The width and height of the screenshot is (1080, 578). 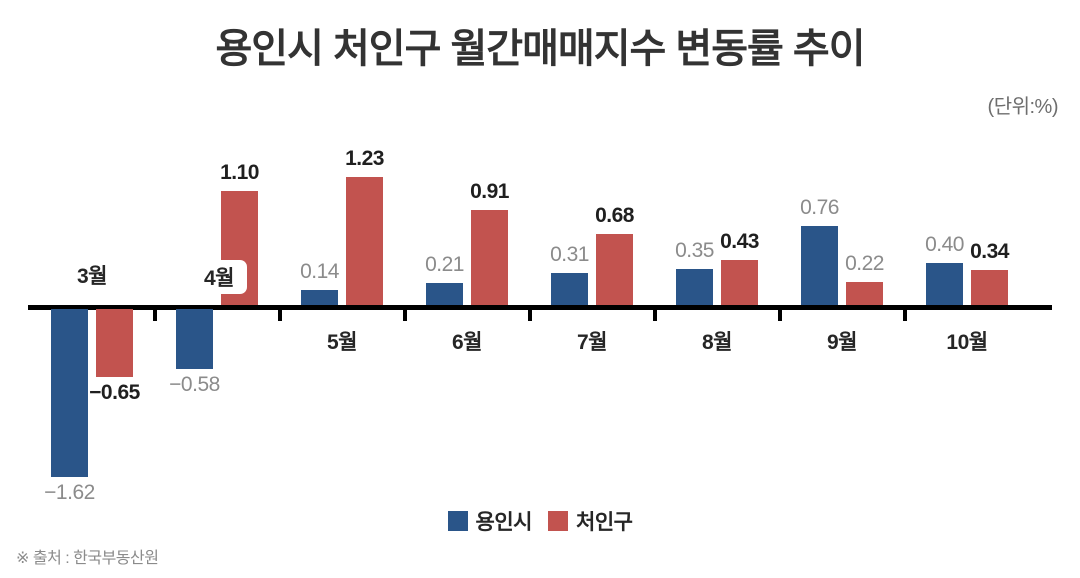 I want to click on month-label-7: 7월, so click(x=592, y=342).